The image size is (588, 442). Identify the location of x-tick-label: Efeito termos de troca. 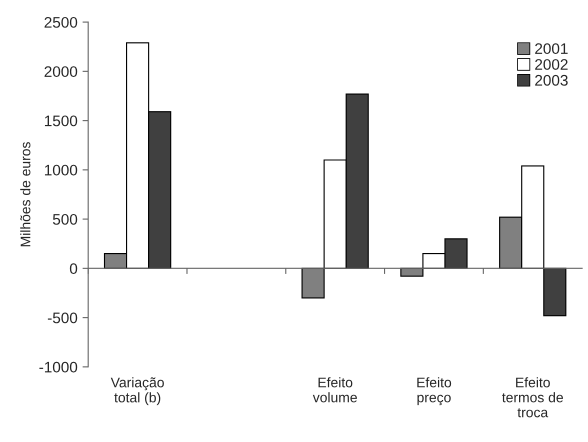
(532, 397).